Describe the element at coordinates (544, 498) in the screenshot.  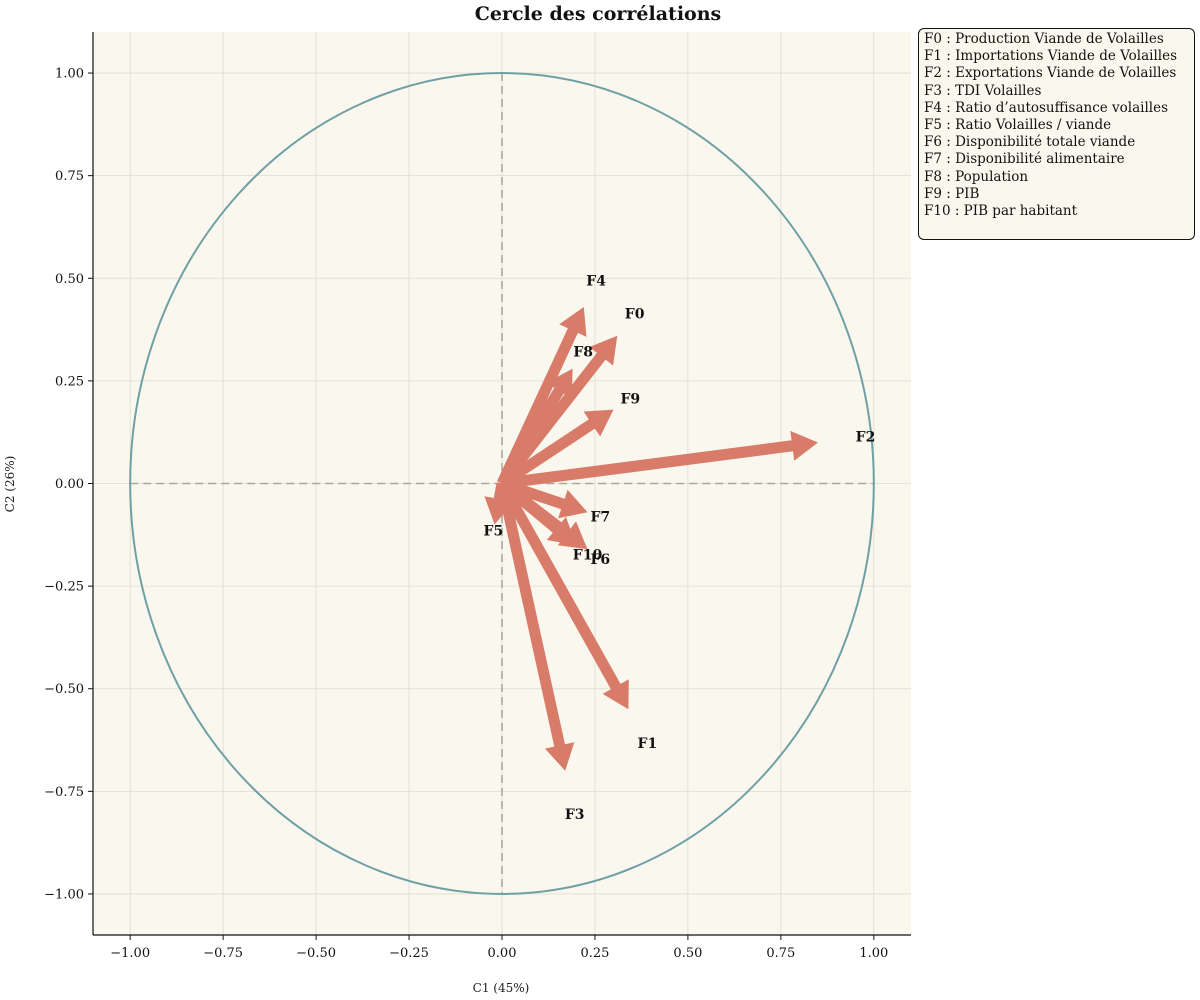
I see `arrow-f7` at that location.